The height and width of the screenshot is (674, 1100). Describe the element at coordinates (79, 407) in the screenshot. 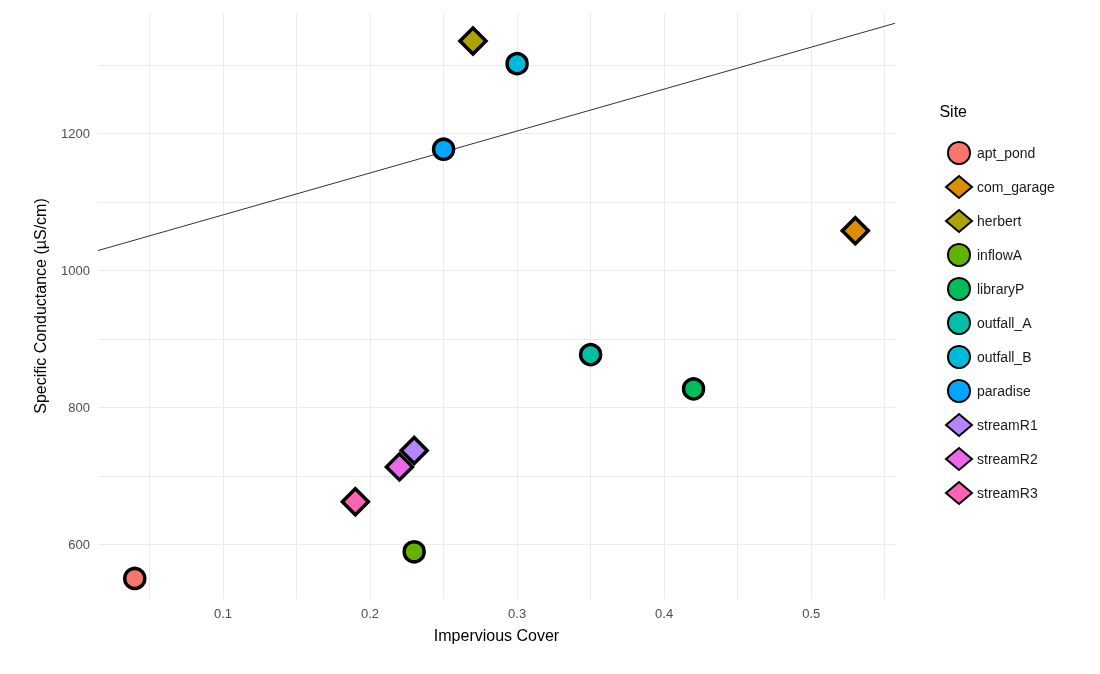

I see `y-tick-label: 800` at that location.